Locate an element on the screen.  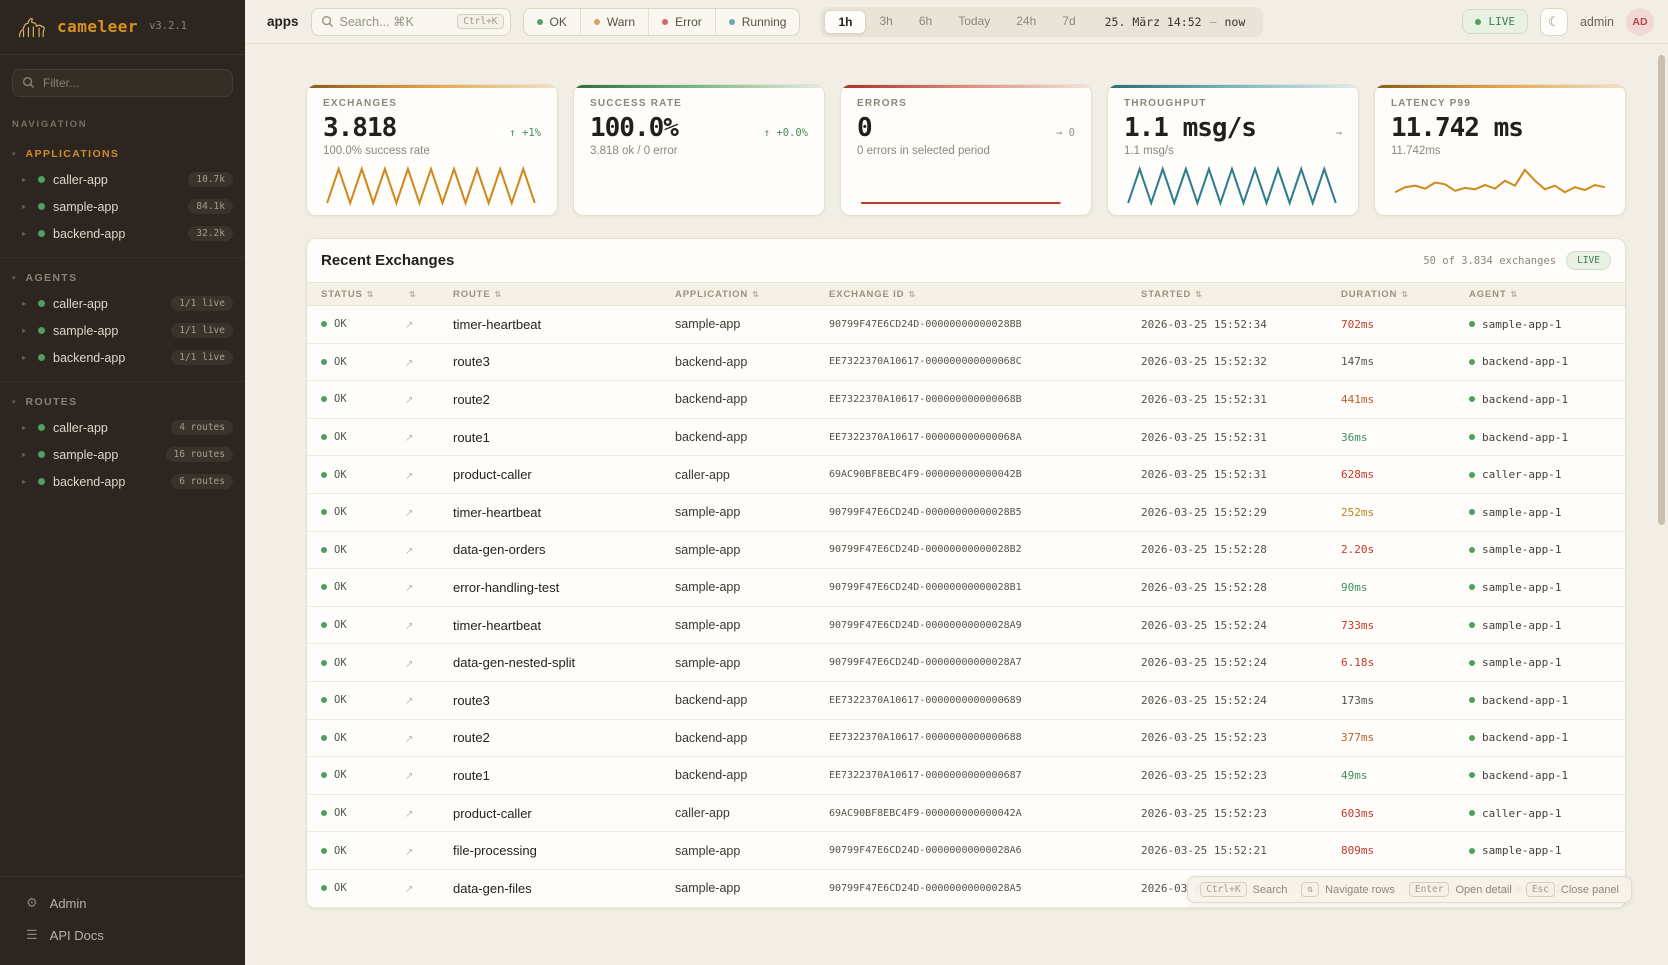
column-header: EXCHANGE ID ⇅ is located at coordinates (985, 294).